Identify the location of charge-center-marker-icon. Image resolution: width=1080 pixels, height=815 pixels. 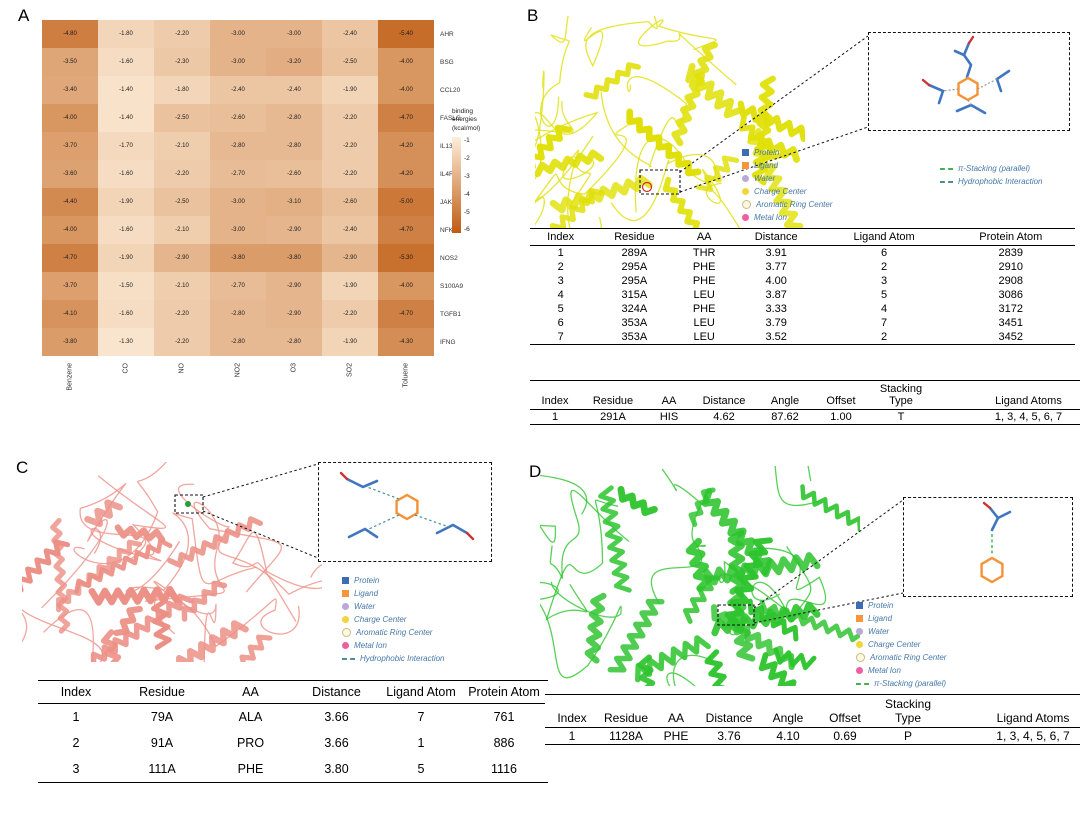
(745, 191).